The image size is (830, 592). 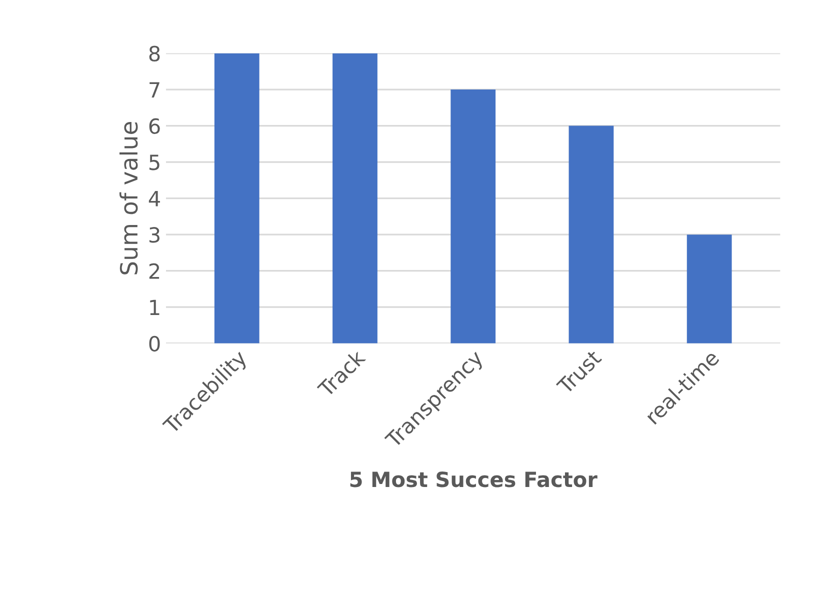 I want to click on y-tick-label: 6, so click(x=154, y=126).